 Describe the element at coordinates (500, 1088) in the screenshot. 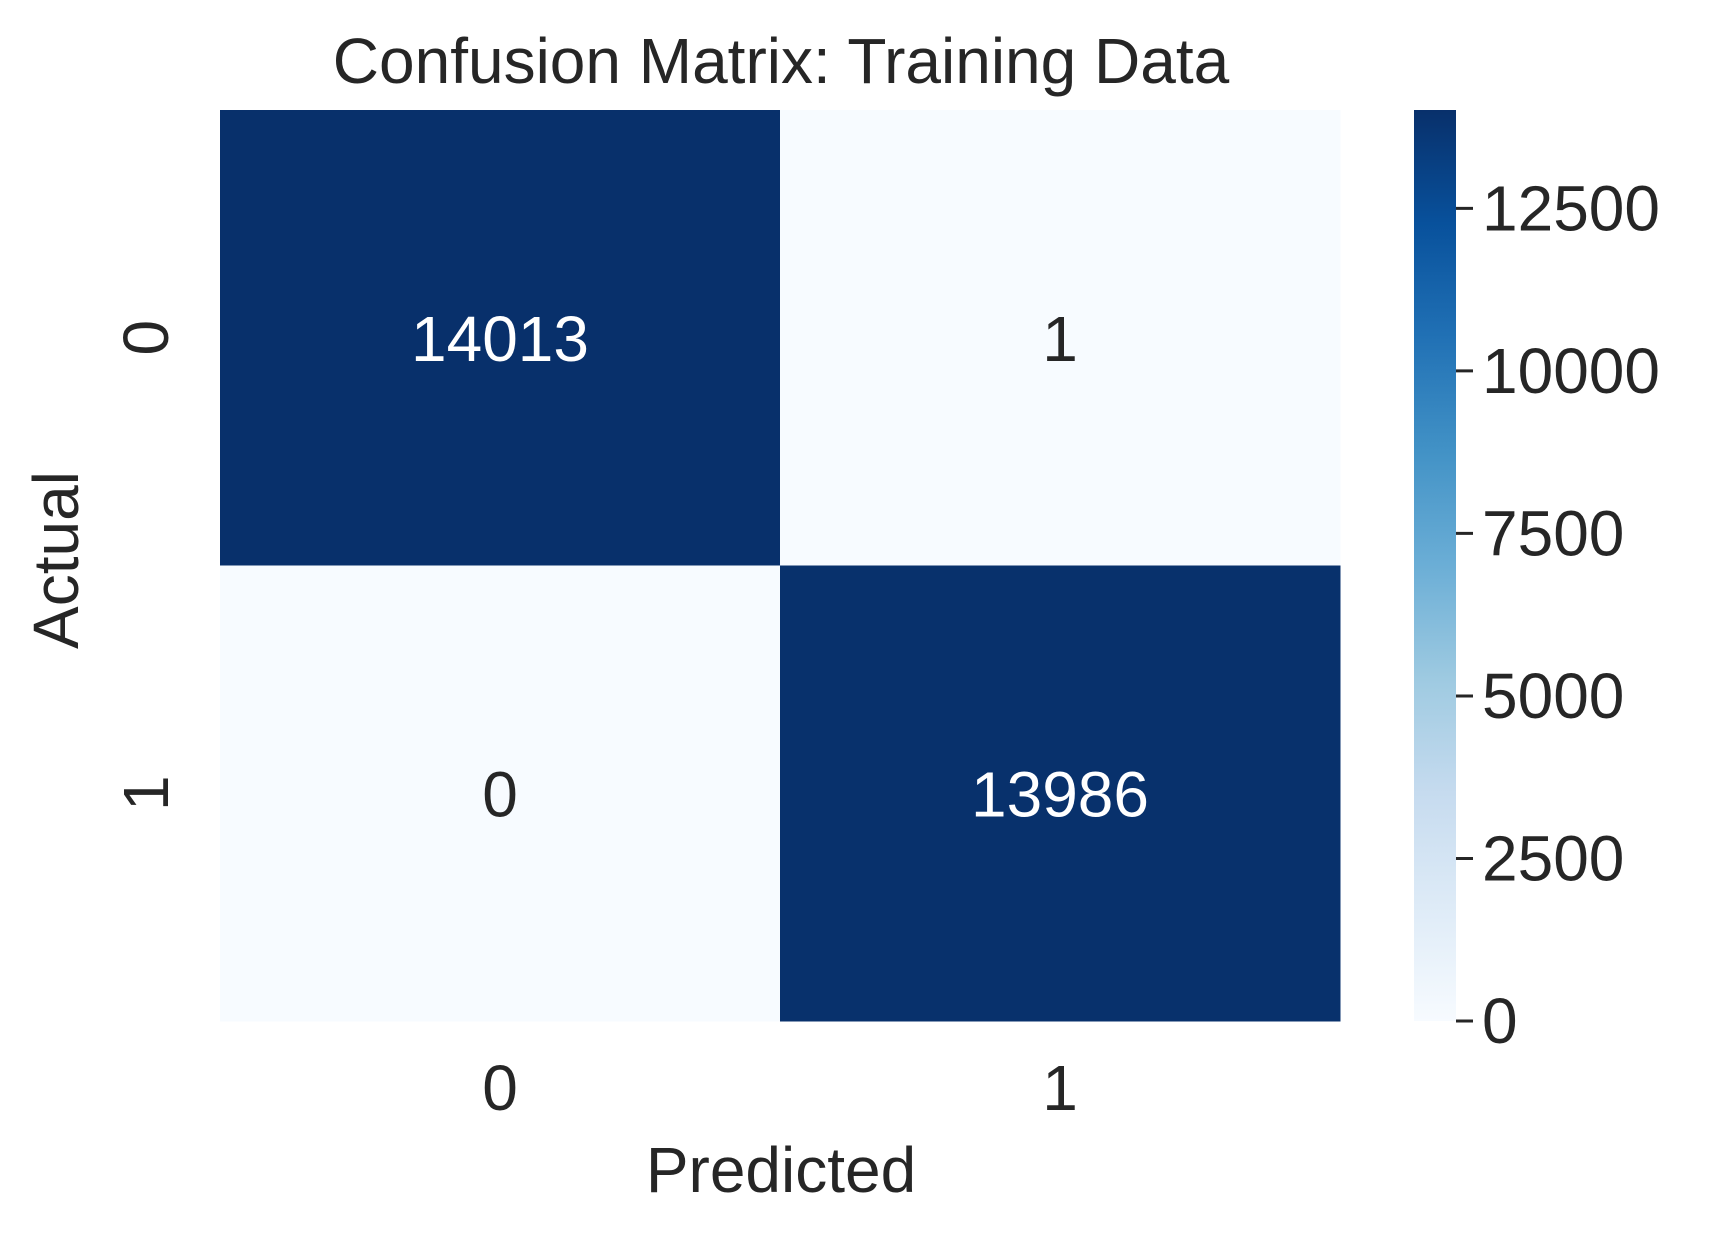

I see `x-tick-label: 0` at that location.